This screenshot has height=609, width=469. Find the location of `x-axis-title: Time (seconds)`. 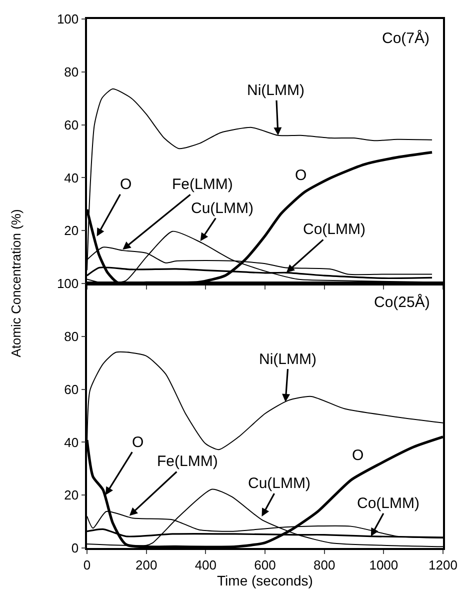

x-axis-title: Time (seconds) is located at coordinates (265, 580).